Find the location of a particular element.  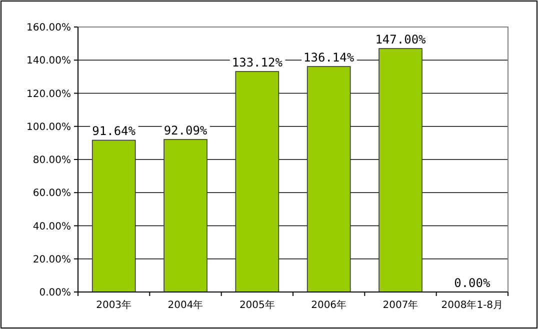

data-label: 136.14% is located at coordinates (329, 57).